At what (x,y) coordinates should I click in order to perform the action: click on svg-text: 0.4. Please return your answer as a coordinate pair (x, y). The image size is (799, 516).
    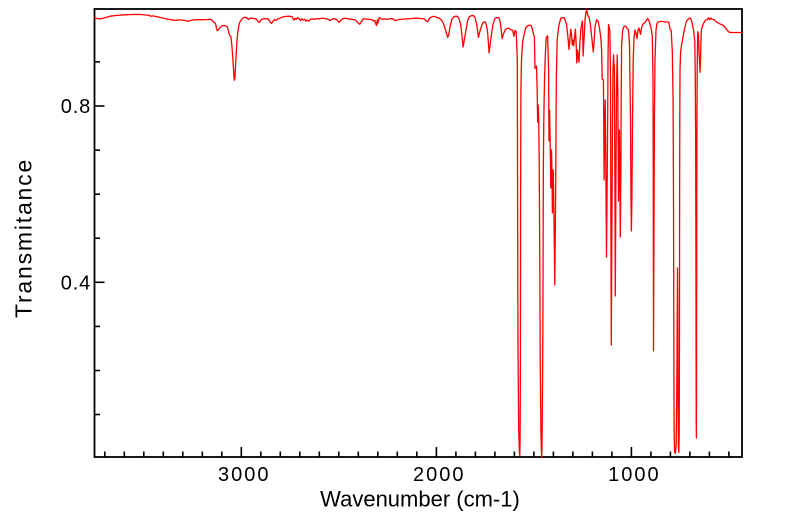
    Looking at the image, I should click on (76, 283).